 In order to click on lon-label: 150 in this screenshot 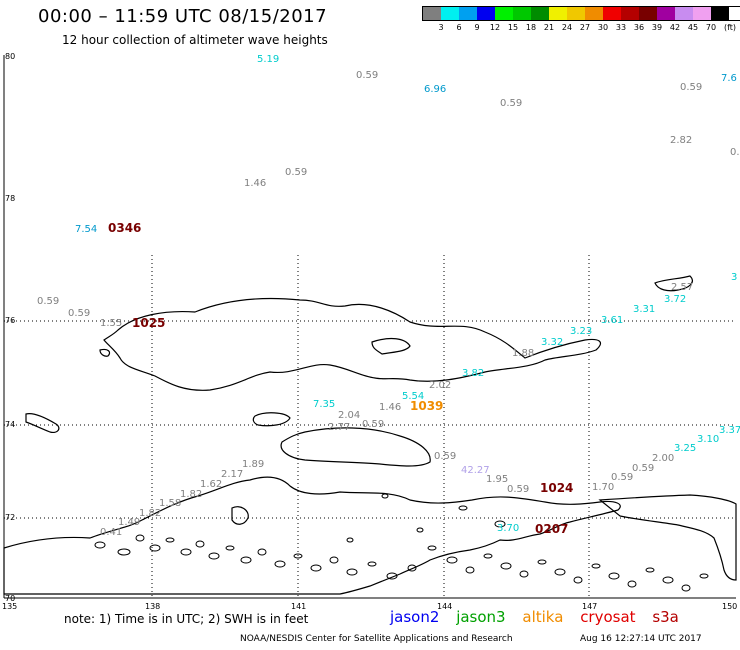, I will do `click(729, 606)`.